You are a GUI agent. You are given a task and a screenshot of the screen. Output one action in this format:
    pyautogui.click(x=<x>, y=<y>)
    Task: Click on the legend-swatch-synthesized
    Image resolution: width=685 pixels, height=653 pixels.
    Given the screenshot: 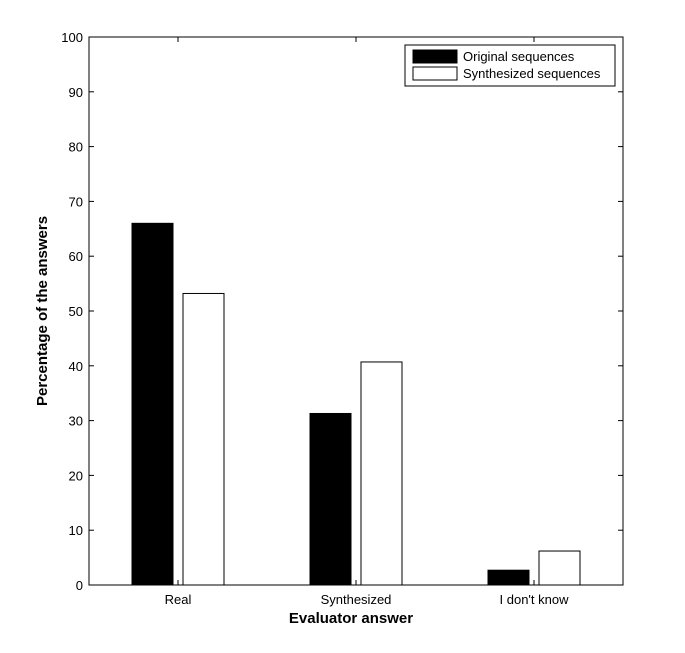 What is the action you would take?
    pyautogui.click(x=435, y=73)
    